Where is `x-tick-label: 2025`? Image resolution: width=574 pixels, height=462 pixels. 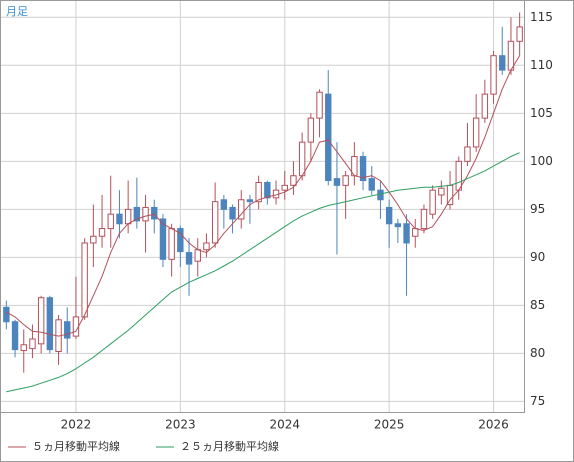
x-tick-label: 2025 is located at coordinates (389, 425).